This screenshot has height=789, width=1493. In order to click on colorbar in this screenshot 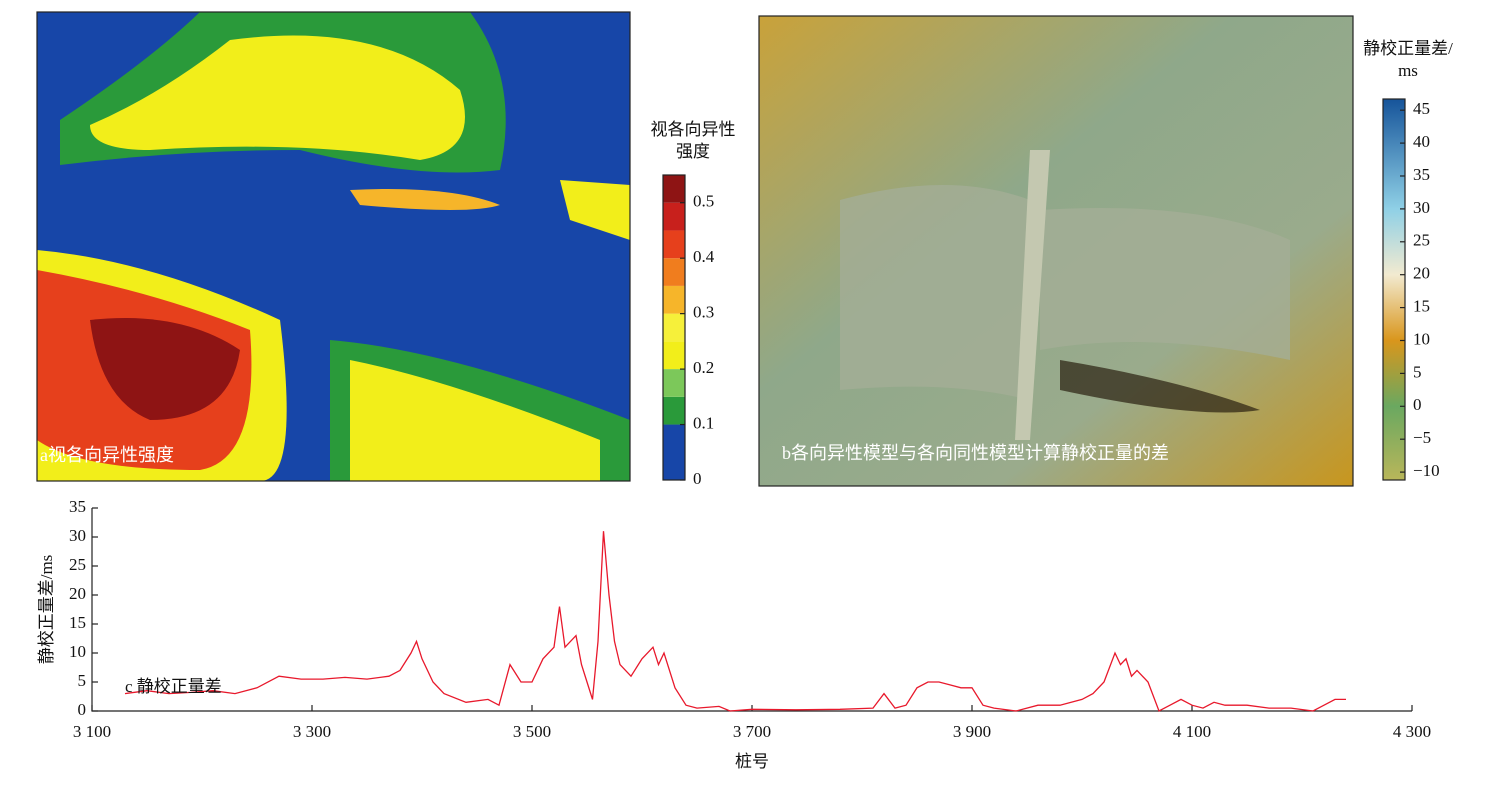, I will do `click(1394, 289)`.